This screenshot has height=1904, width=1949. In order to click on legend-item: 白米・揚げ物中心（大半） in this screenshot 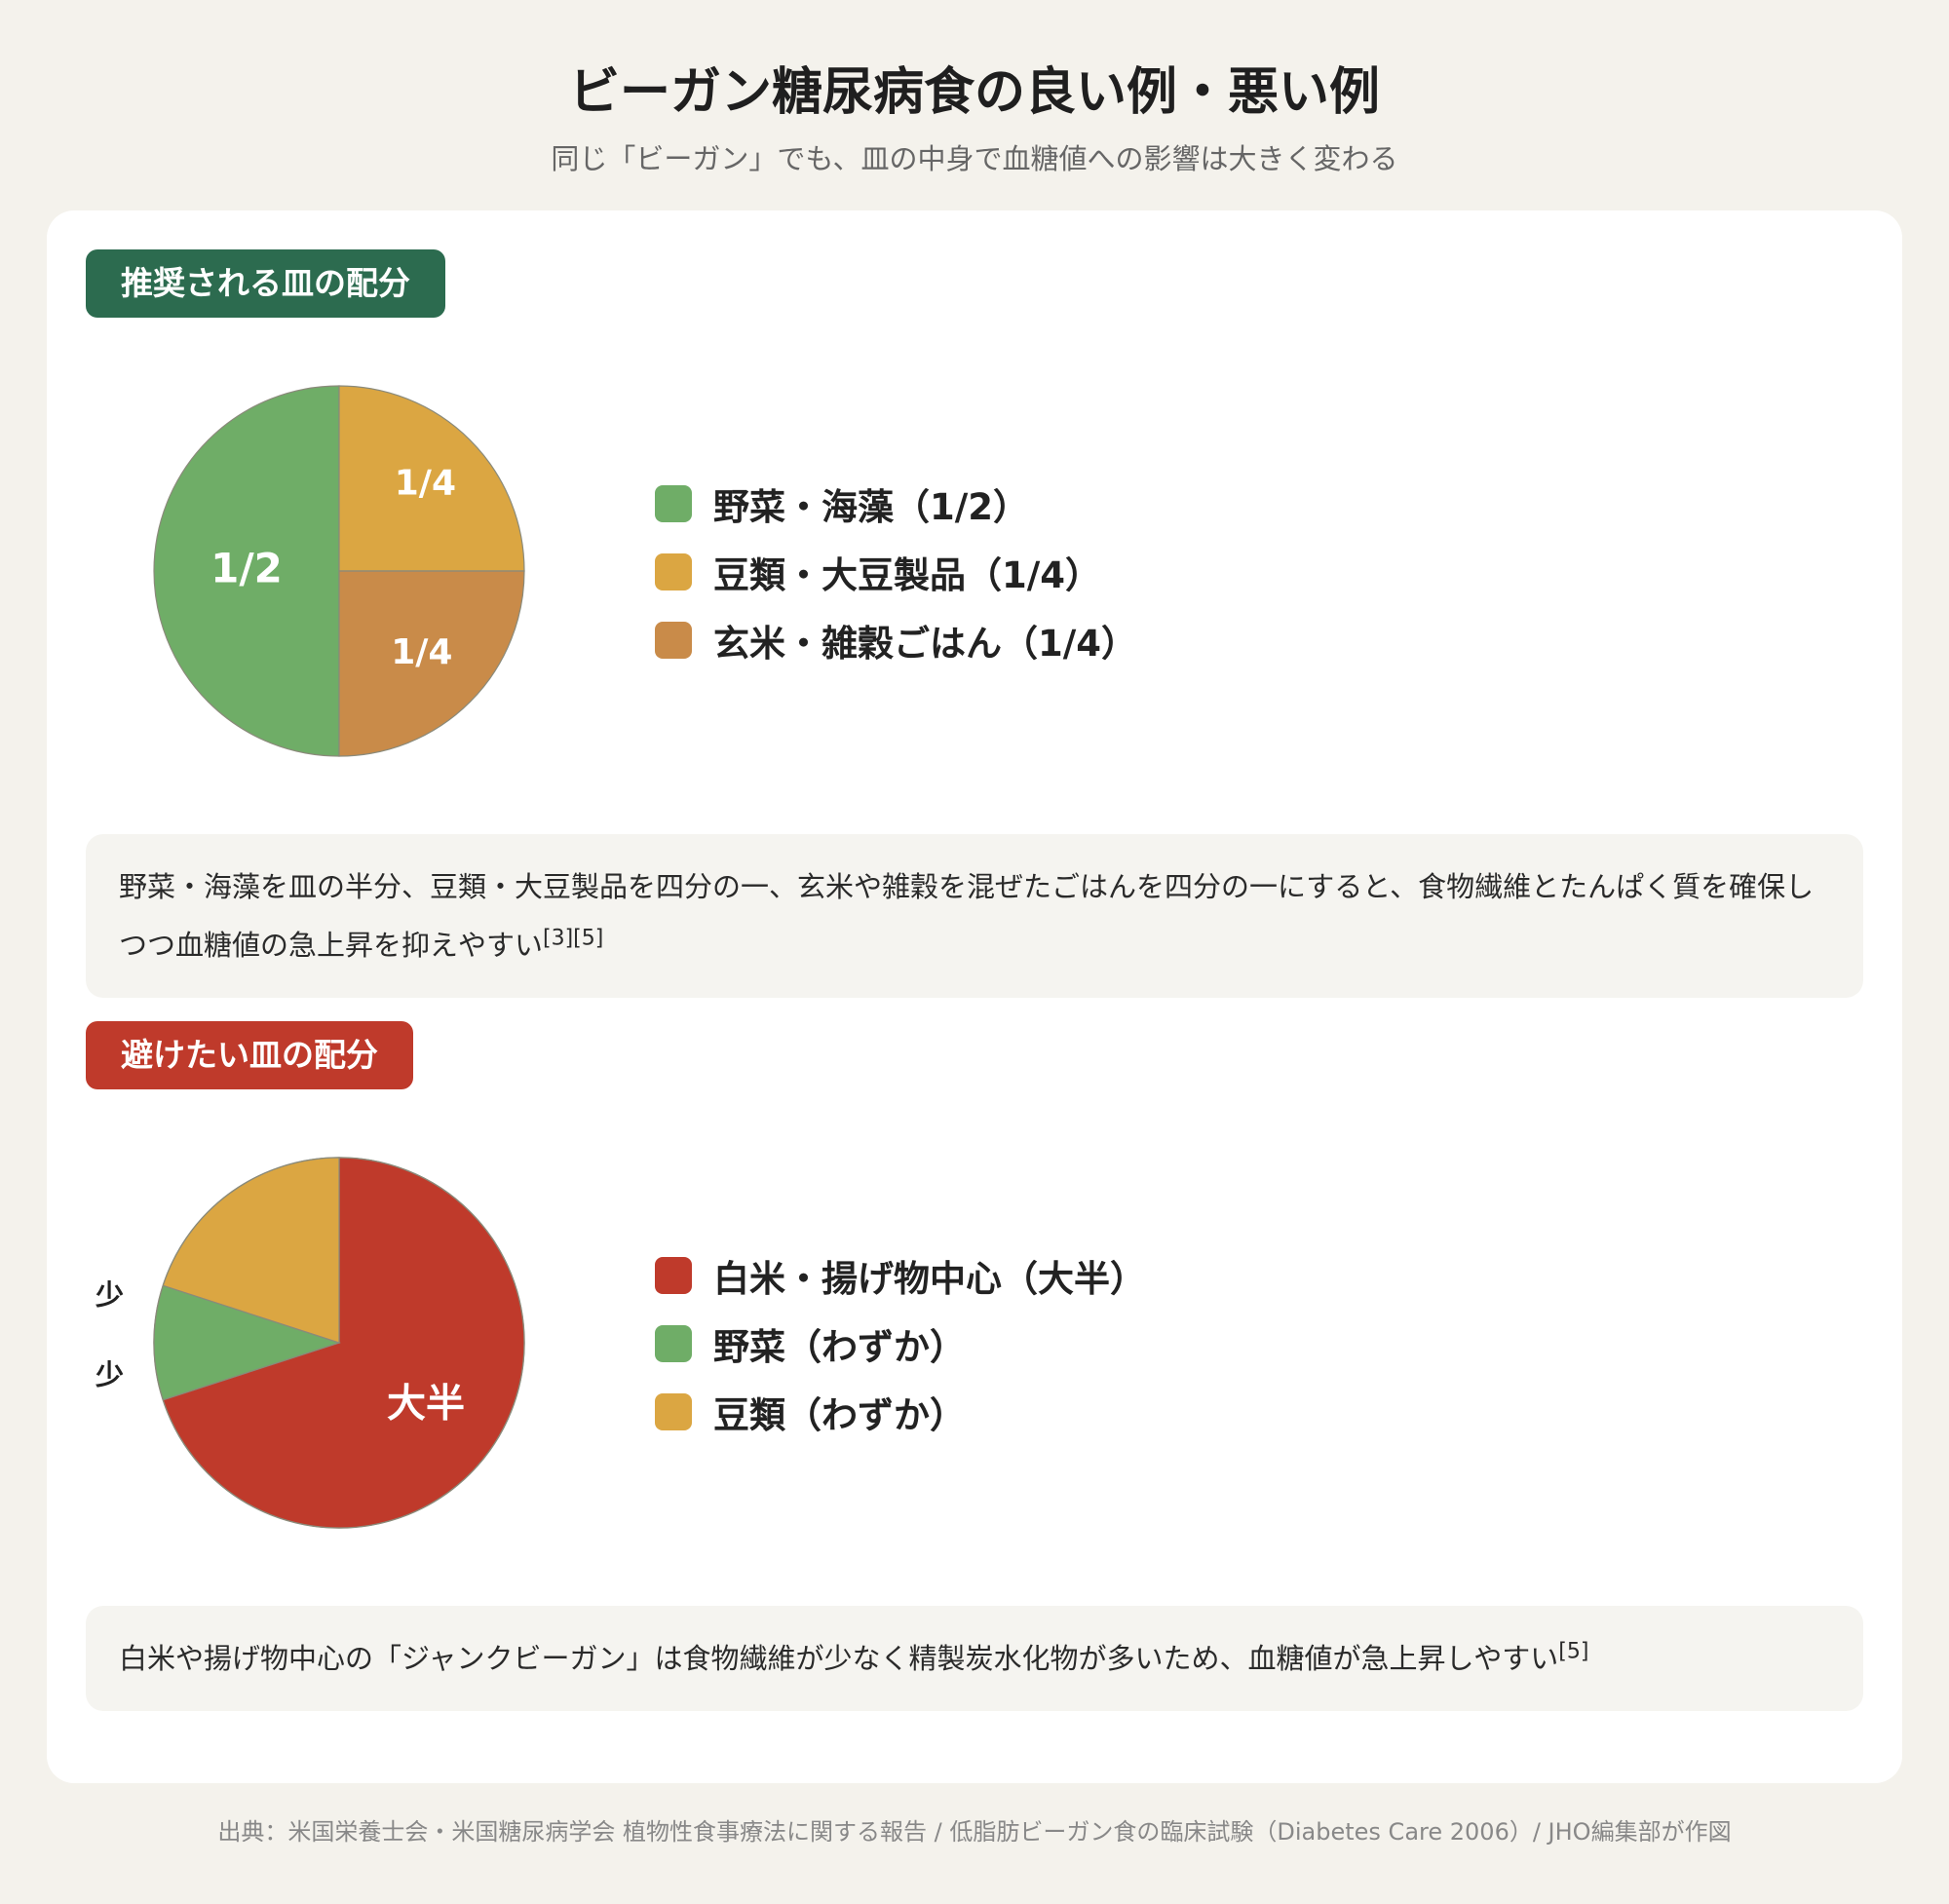, I will do `click(900, 1275)`.